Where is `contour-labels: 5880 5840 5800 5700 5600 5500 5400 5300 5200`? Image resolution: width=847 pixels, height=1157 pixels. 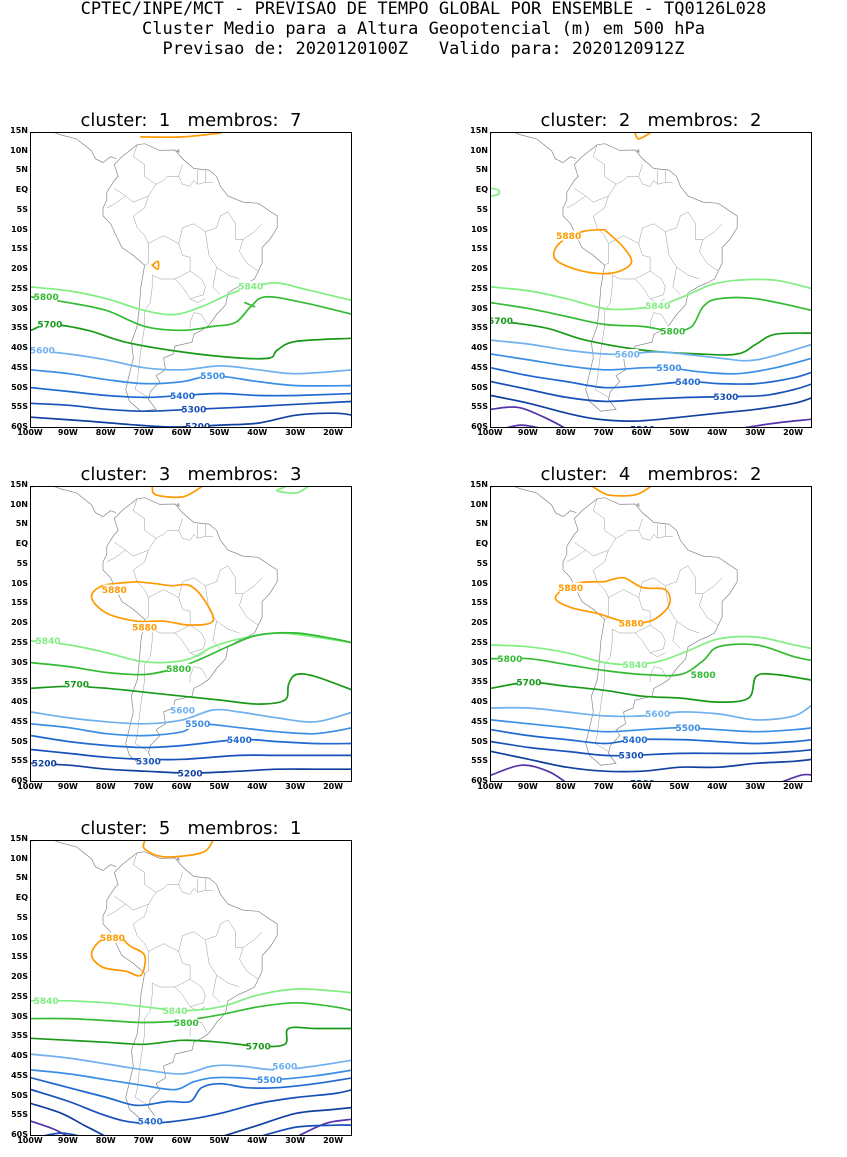
contour-labels: 5880 5840 5800 5700 5600 5500 5400 5300 5200 is located at coordinates (614, 328).